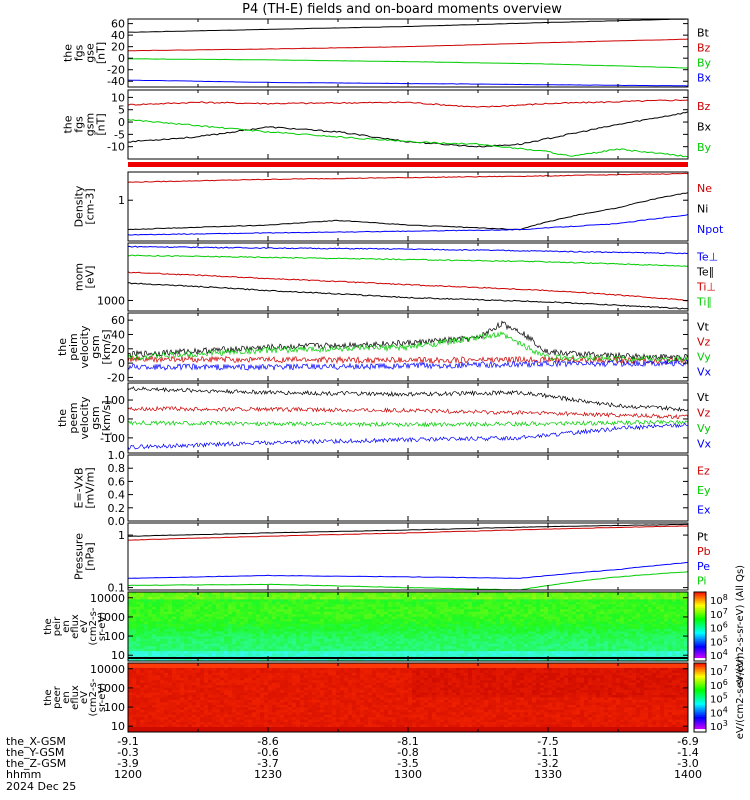 The height and width of the screenshot is (800, 750). I want to click on y-axis-label: [nPa], so click(90, 556).